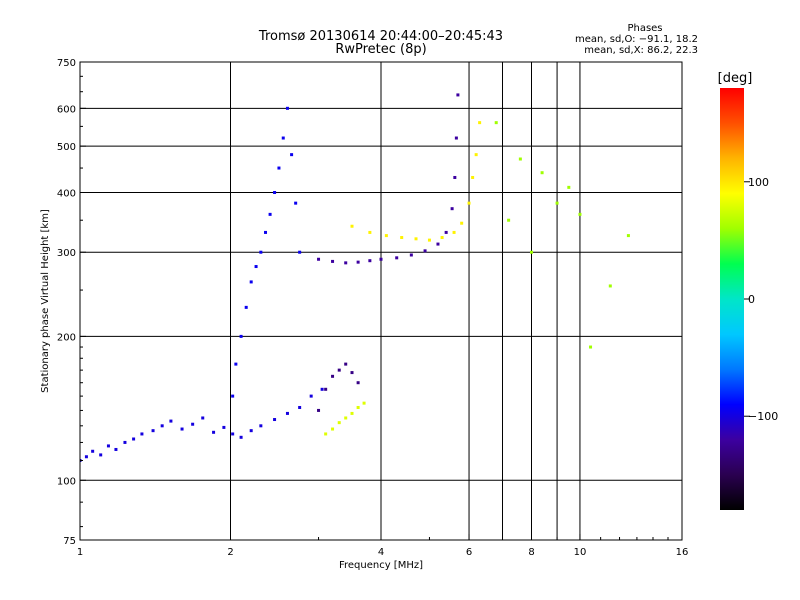 The image size is (800, 600). What do you see at coordinates (66, 63) in the screenshot?
I see `y-tick-label: 750` at bounding box center [66, 63].